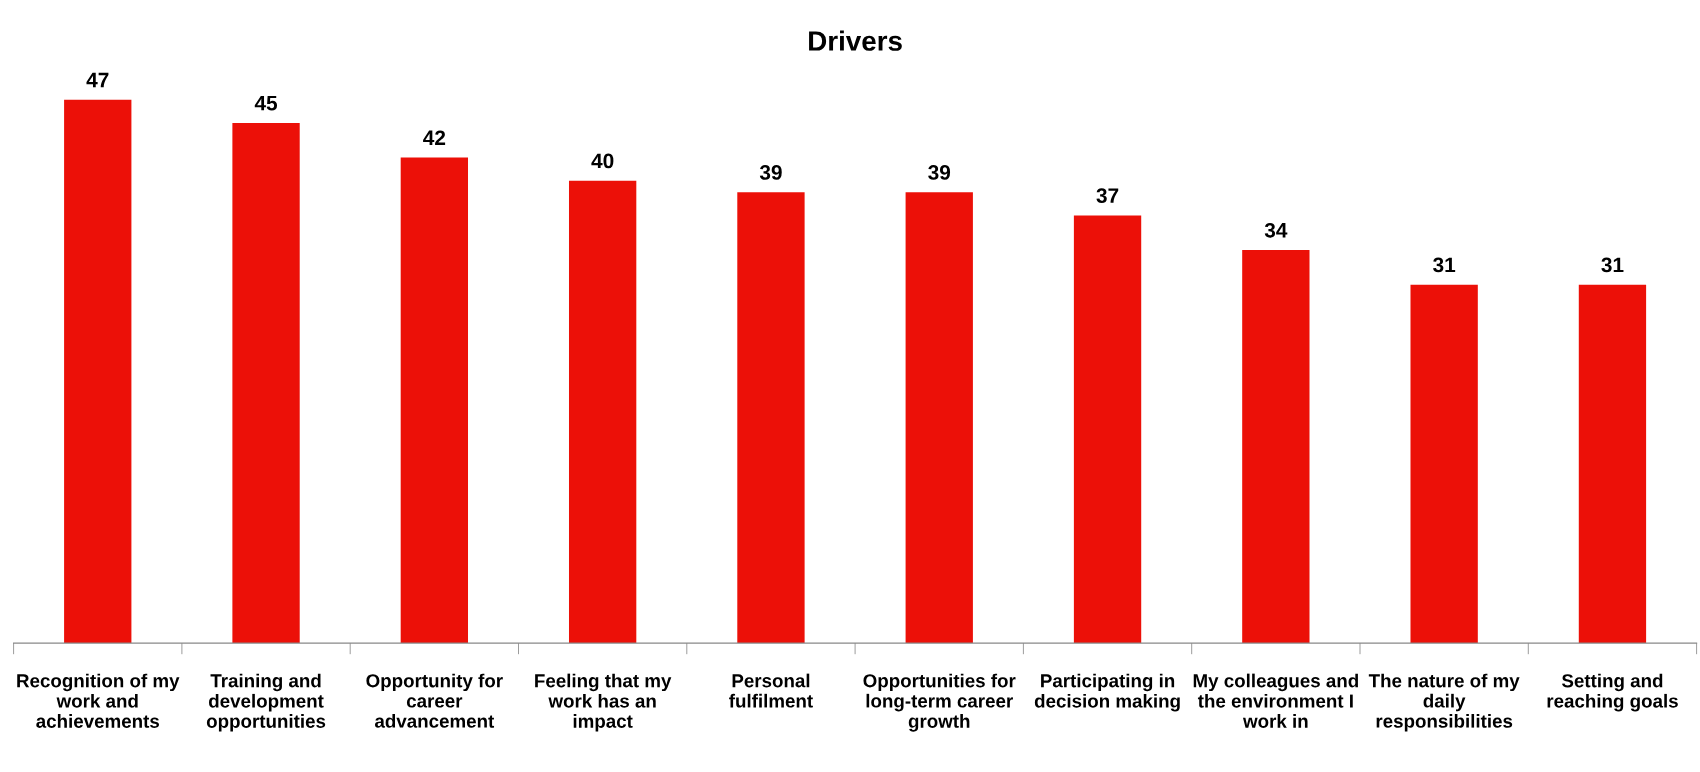 Image resolution: width=1700 pixels, height=772 pixels. I want to click on x-tick-label: The nature of my daily responsibilities, so click(1444, 702).